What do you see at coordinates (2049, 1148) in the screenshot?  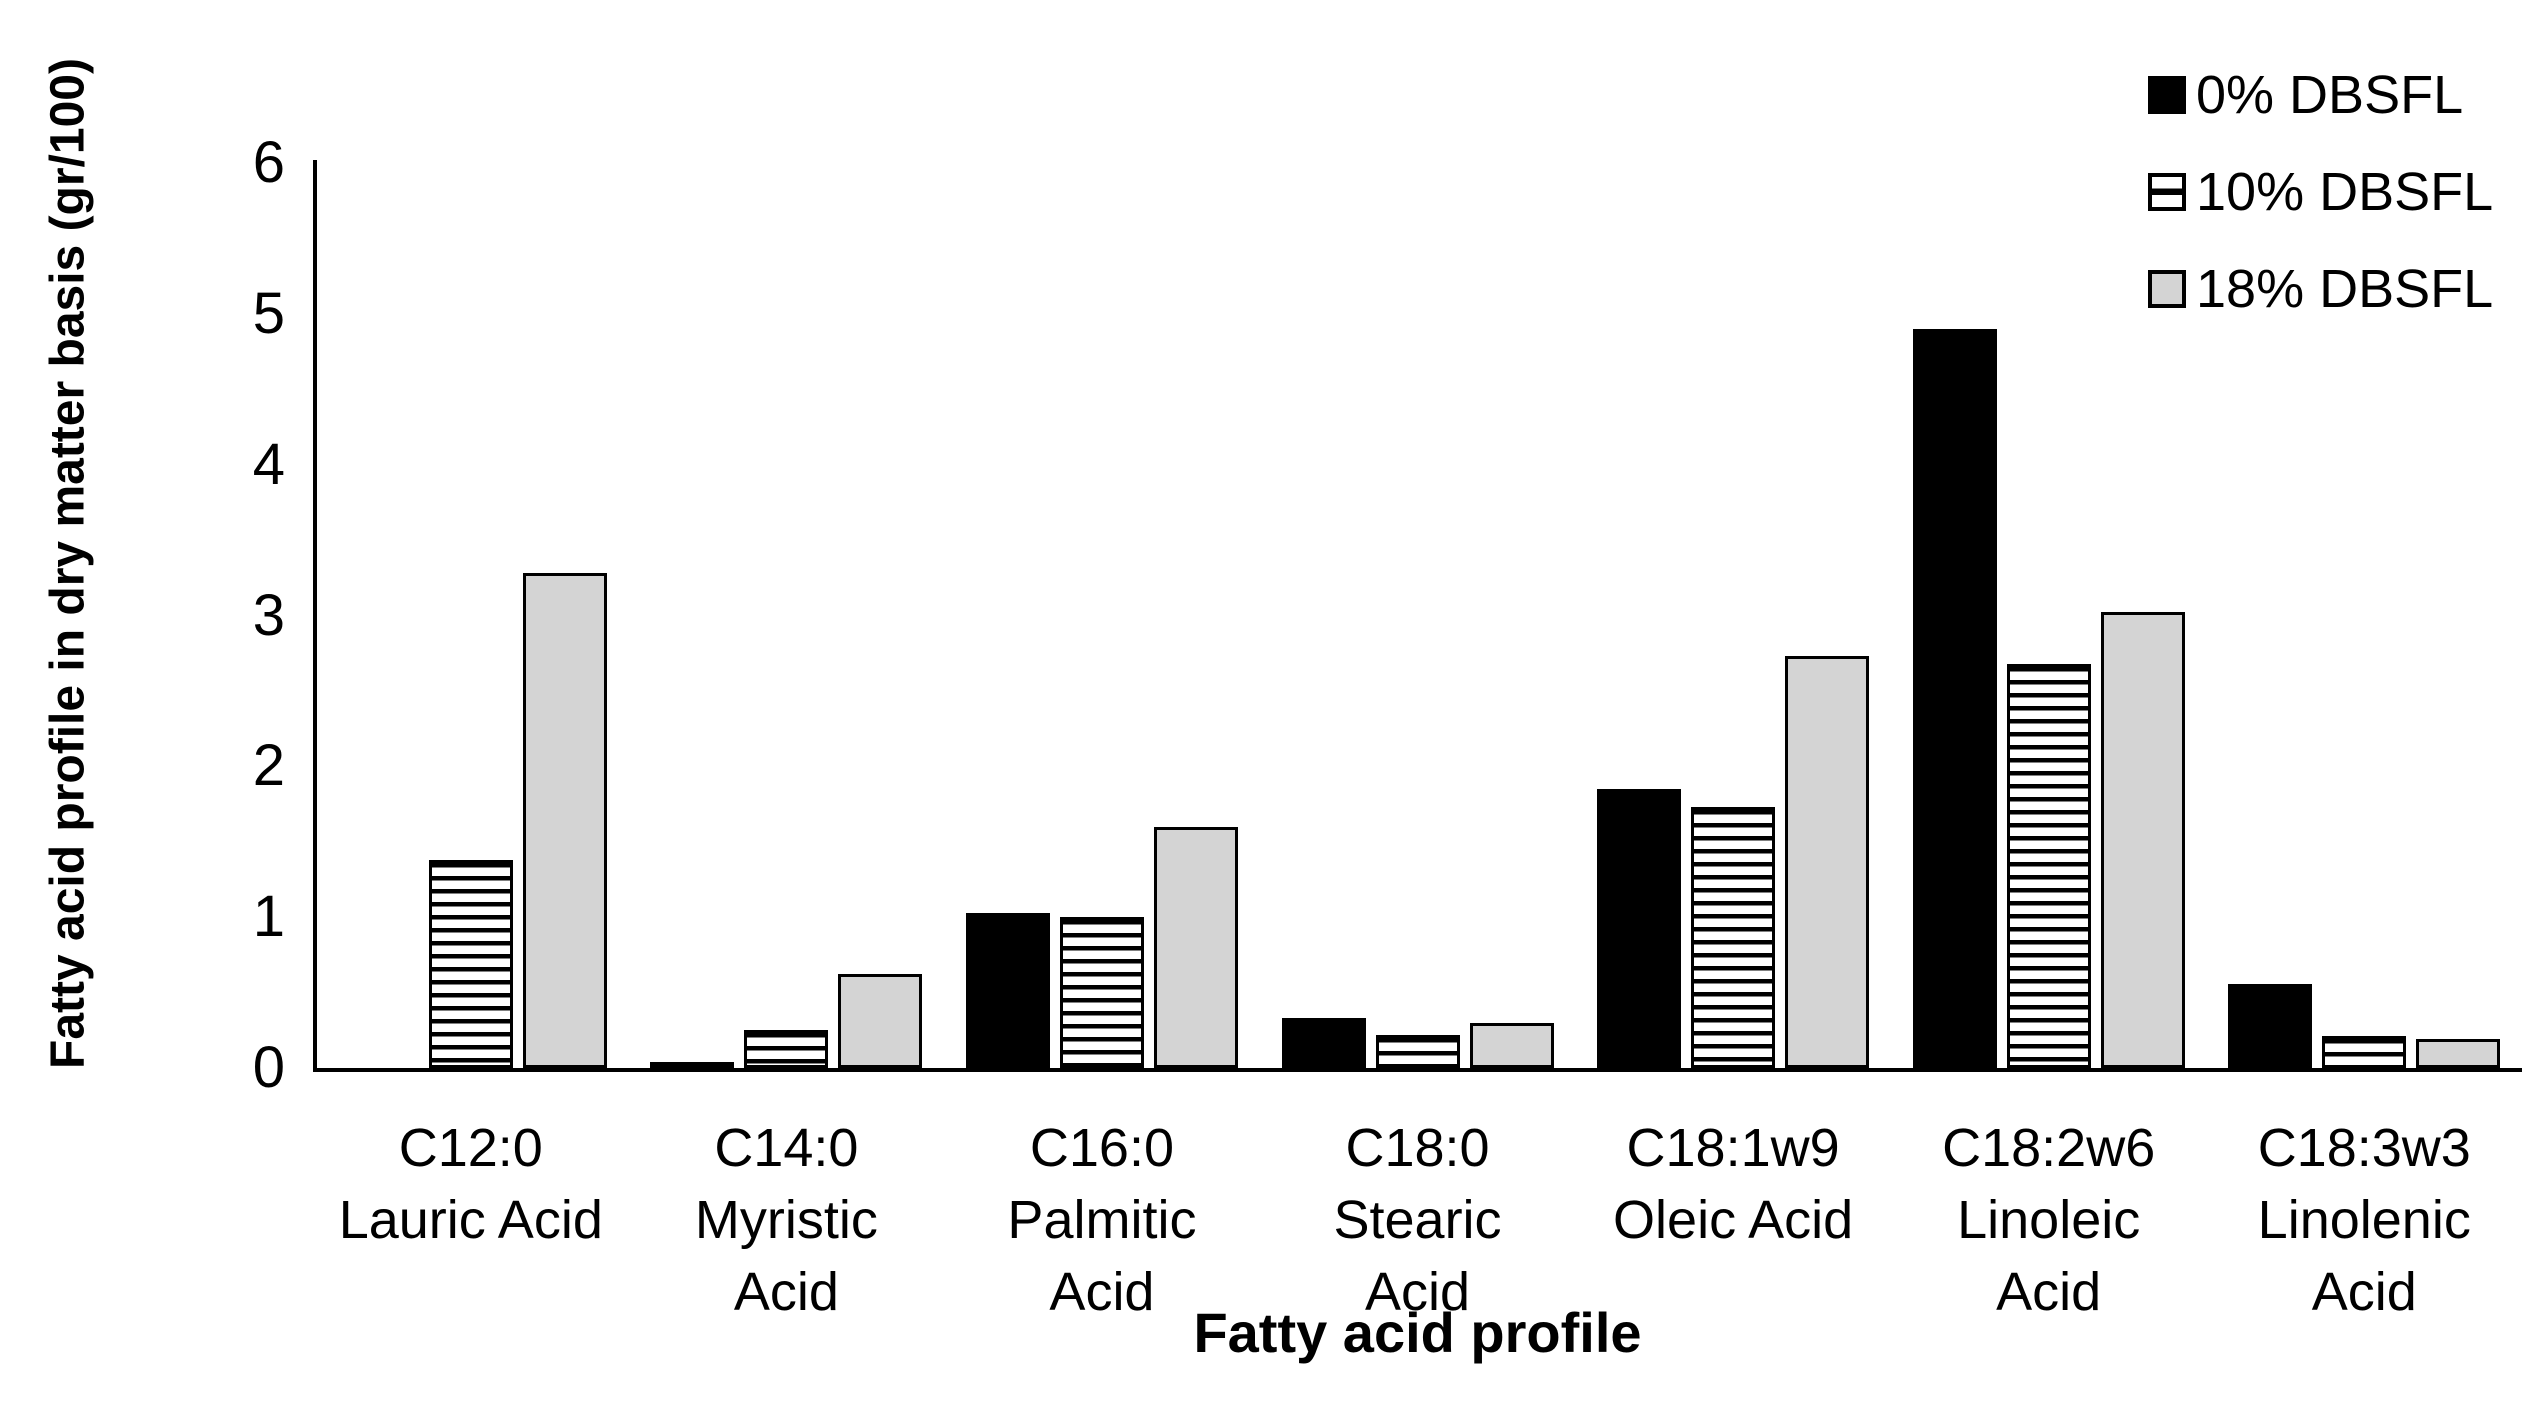 I see `x-label-code: C18:2w6` at bounding box center [2049, 1148].